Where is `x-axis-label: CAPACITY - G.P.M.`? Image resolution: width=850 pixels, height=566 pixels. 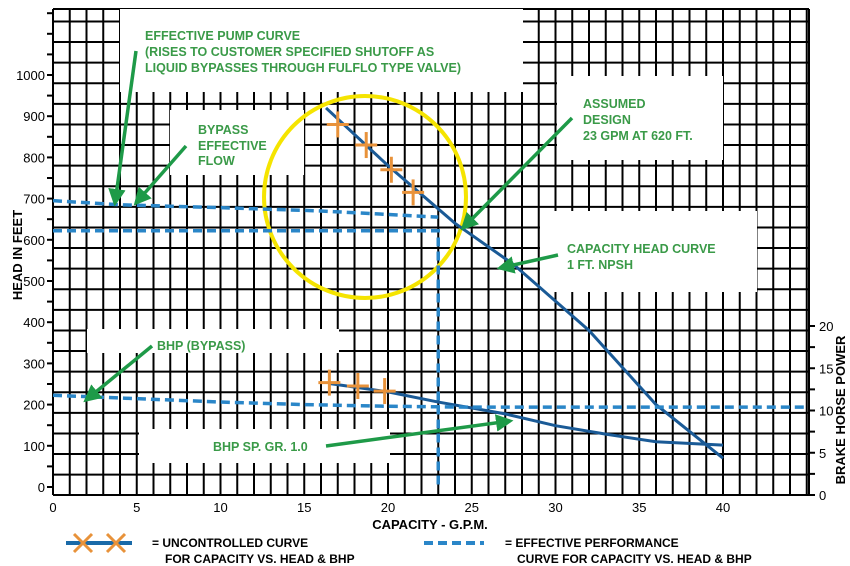 x-axis-label: CAPACITY - G.P.M. is located at coordinates (430, 524).